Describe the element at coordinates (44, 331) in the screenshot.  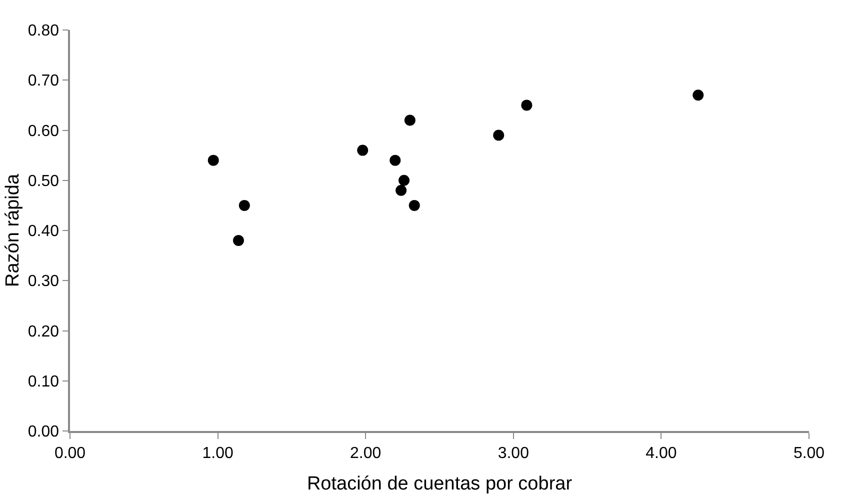
I see `y-tick-label: 0.20` at that location.